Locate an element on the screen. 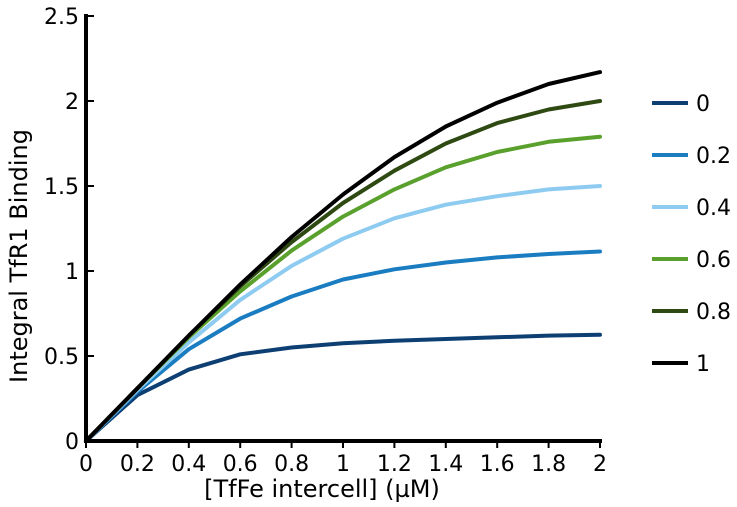  legend-label-2: 0.4 is located at coordinates (713, 208).